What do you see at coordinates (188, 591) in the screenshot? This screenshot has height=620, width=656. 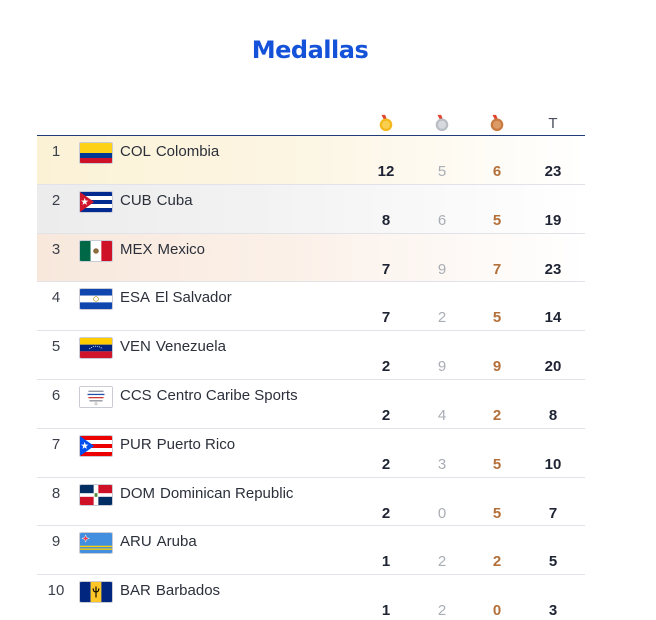 I see `country-label: Barbados` at bounding box center [188, 591].